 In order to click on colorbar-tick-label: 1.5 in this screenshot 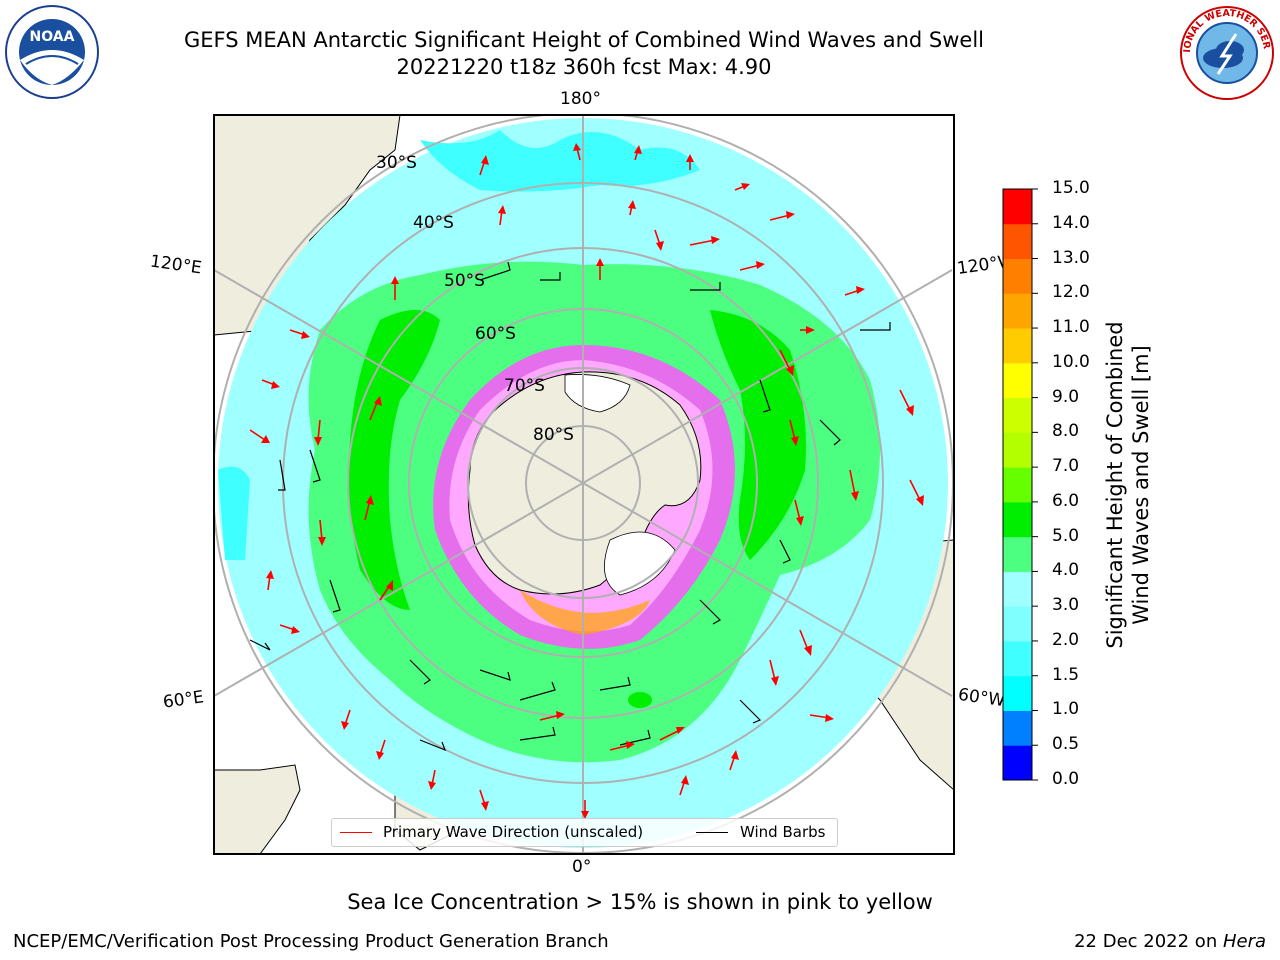, I will do `click(1066, 674)`.